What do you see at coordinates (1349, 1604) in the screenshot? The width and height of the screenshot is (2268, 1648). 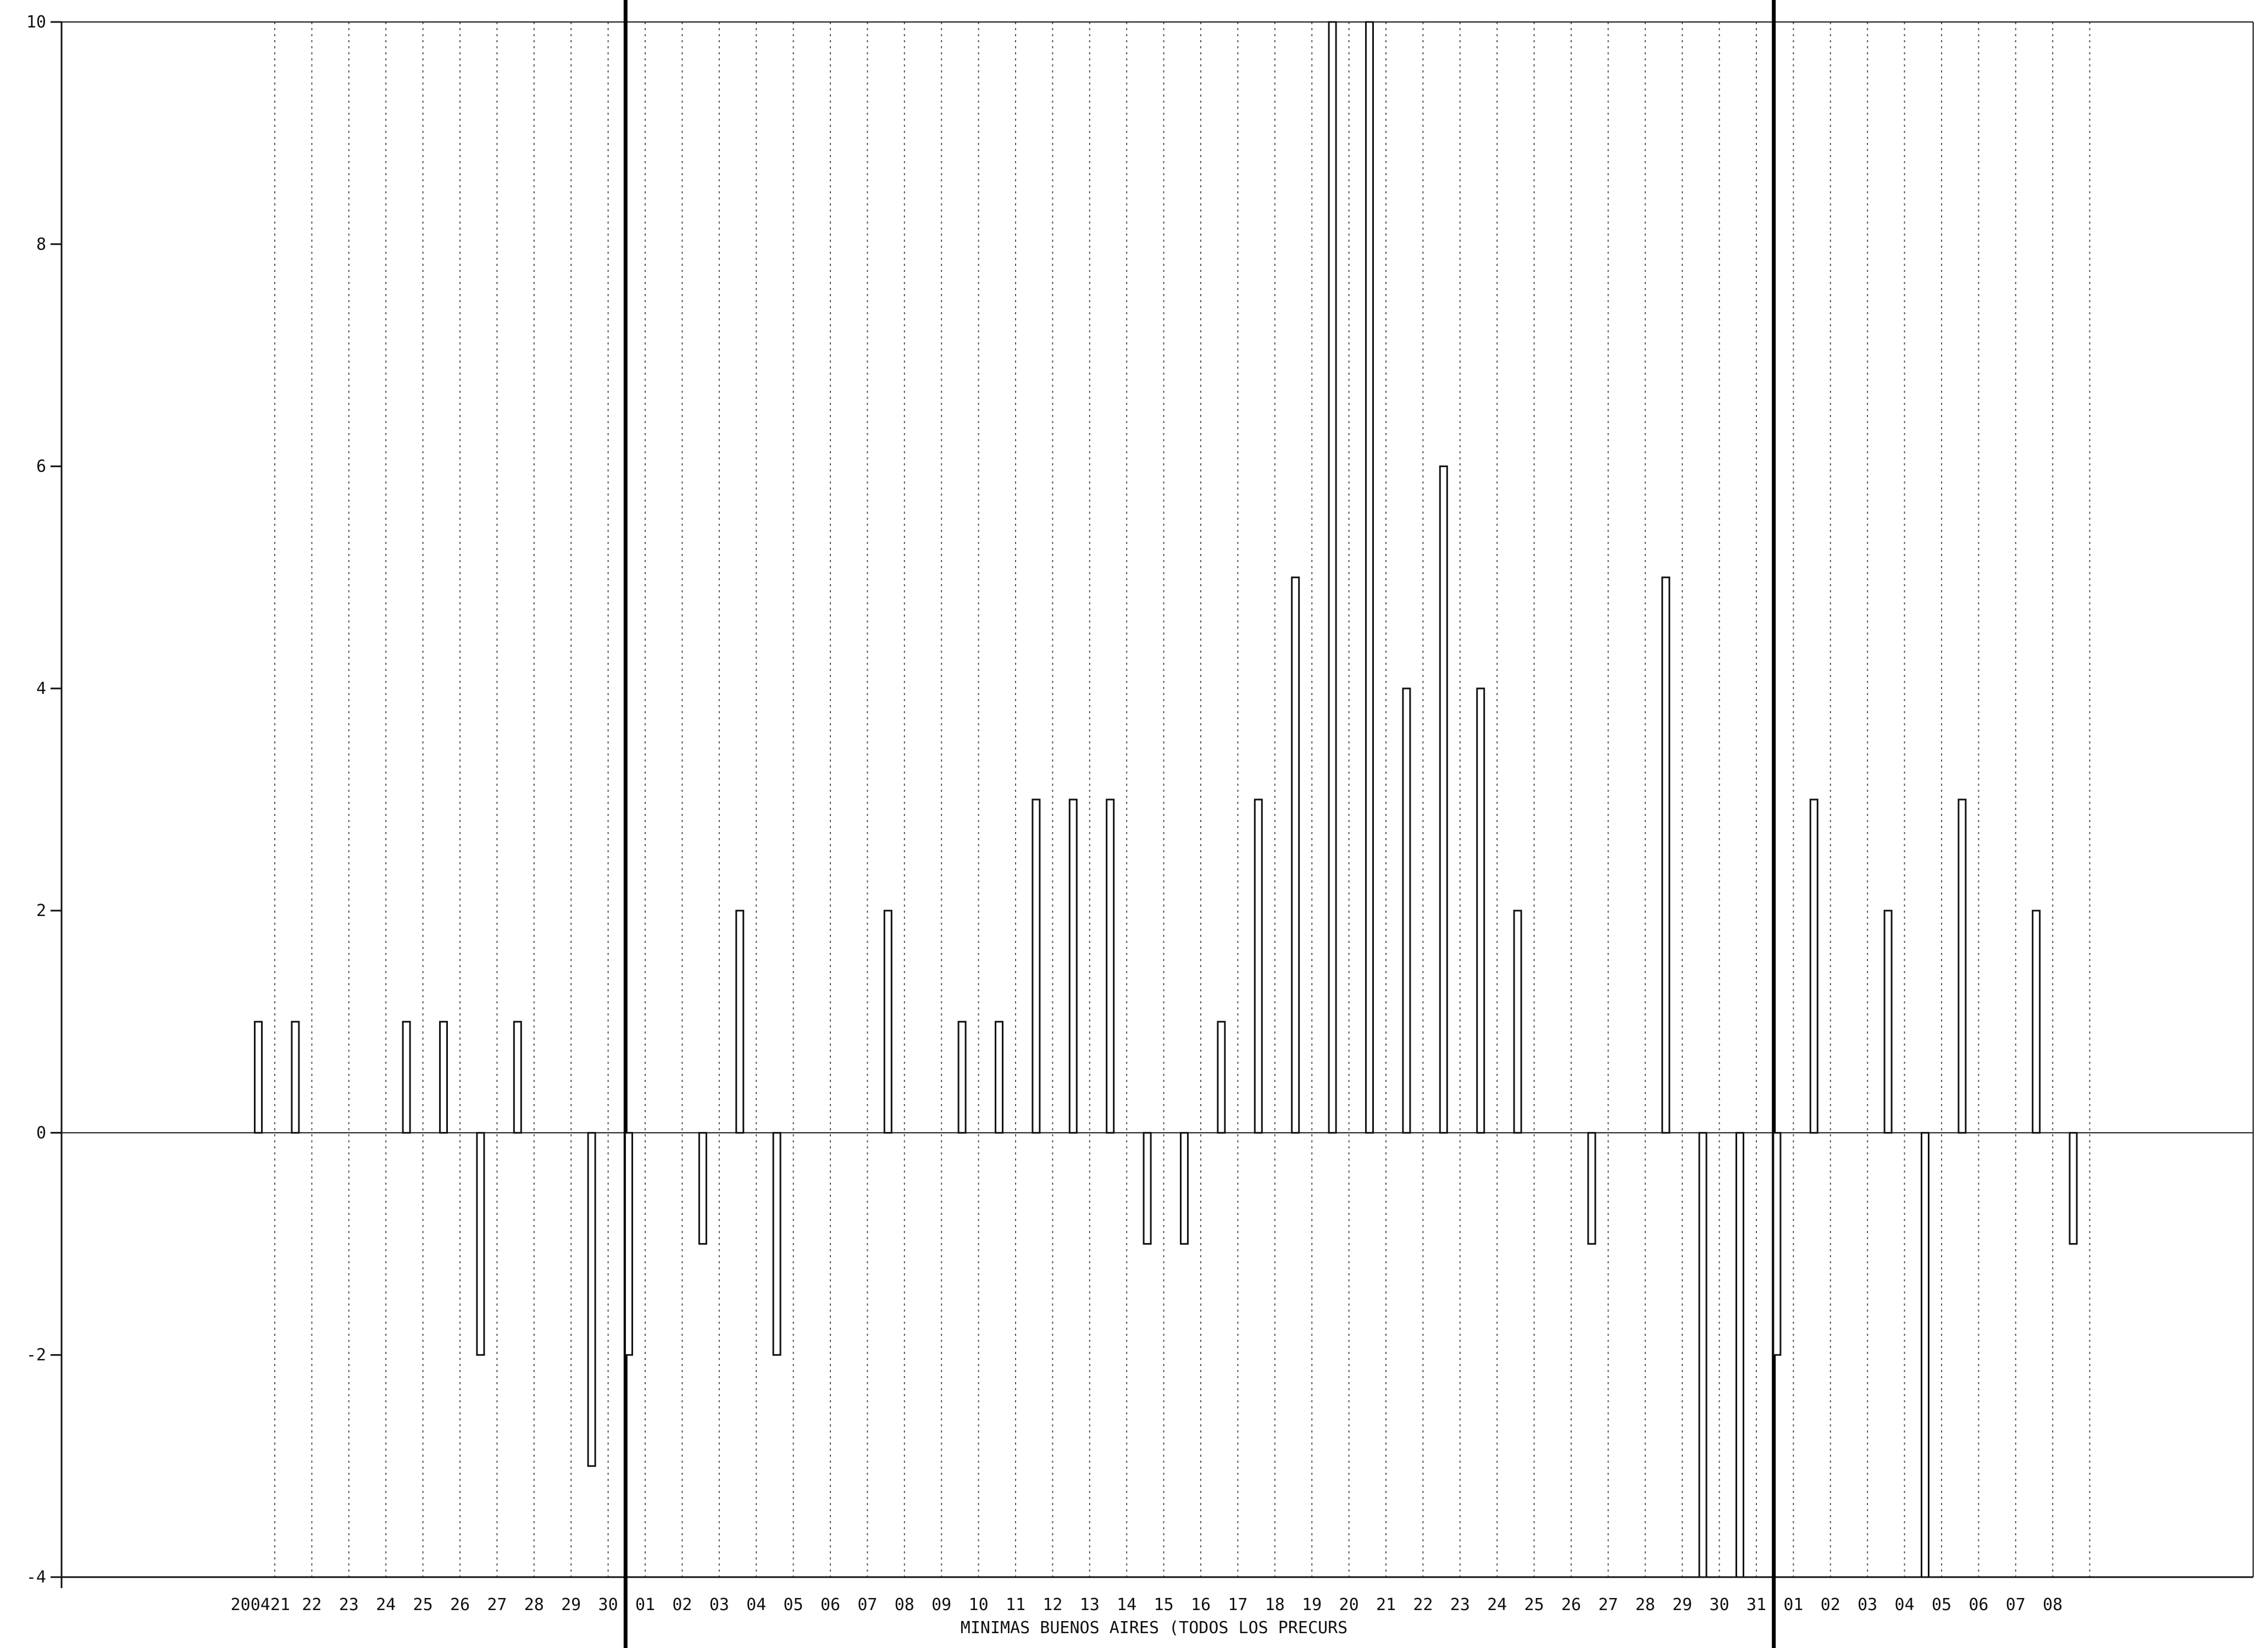 I see `x-tick-label: 20` at bounding box center [1349, 1604].